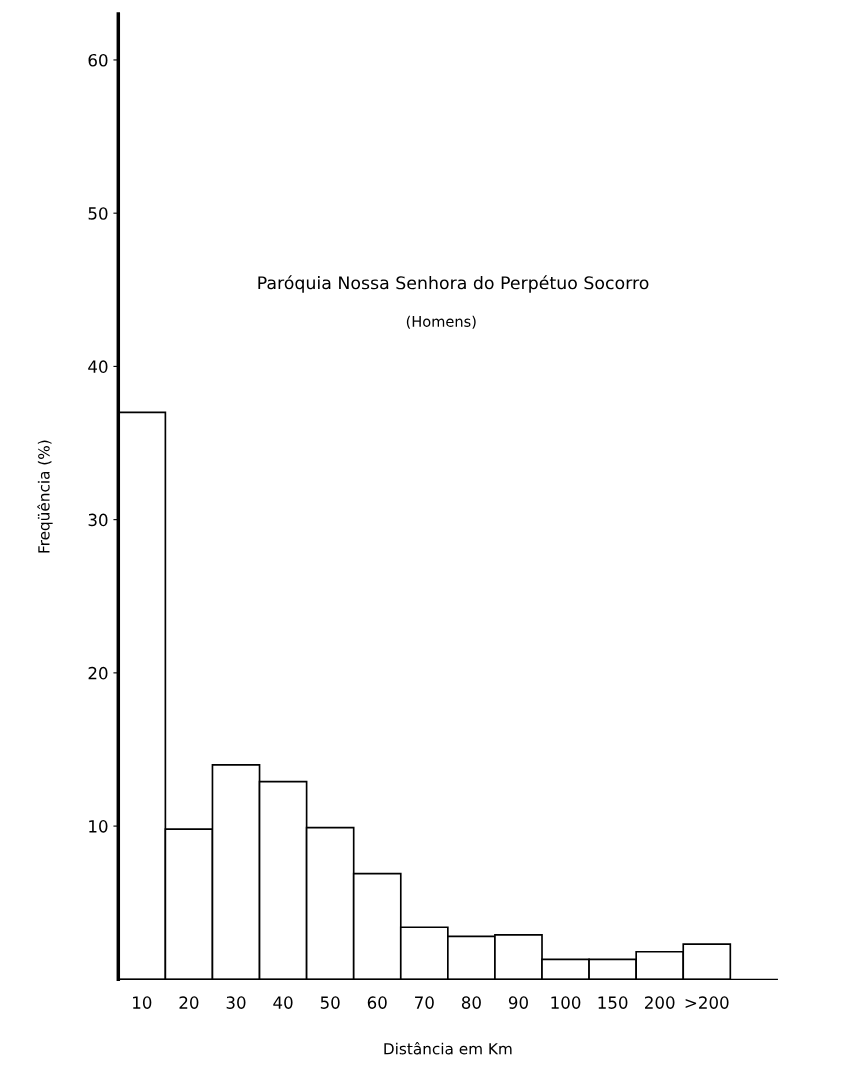 The height and width of the screenshot is (1075, 845). I want to click on text: (Homens), so click(441, 322).